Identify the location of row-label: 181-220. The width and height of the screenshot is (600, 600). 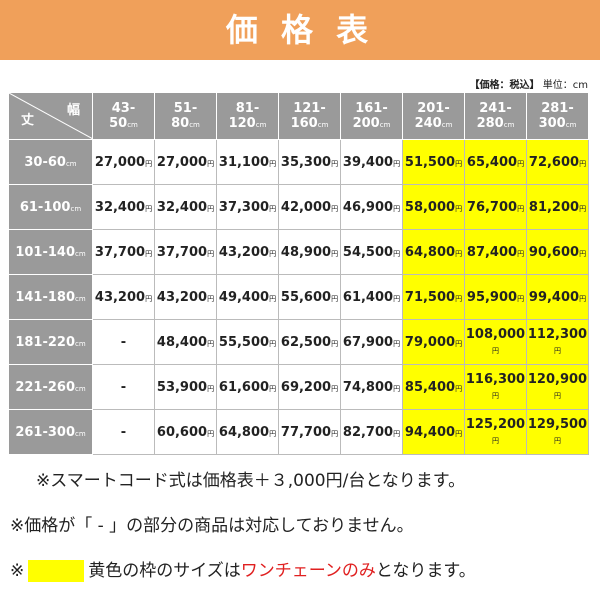
(45, 342).